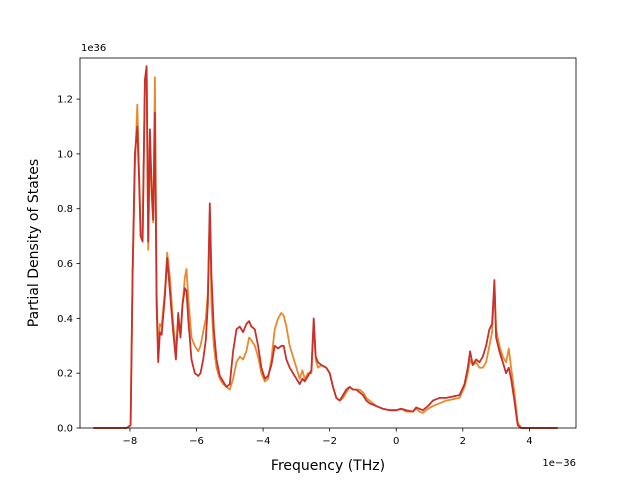 The height and width of the screenshot is (480, 640). What do you see at coordinates (65, 429) in the screenshot?
I see `y-tick-label: 0.0` at bounding box center [65, 429].